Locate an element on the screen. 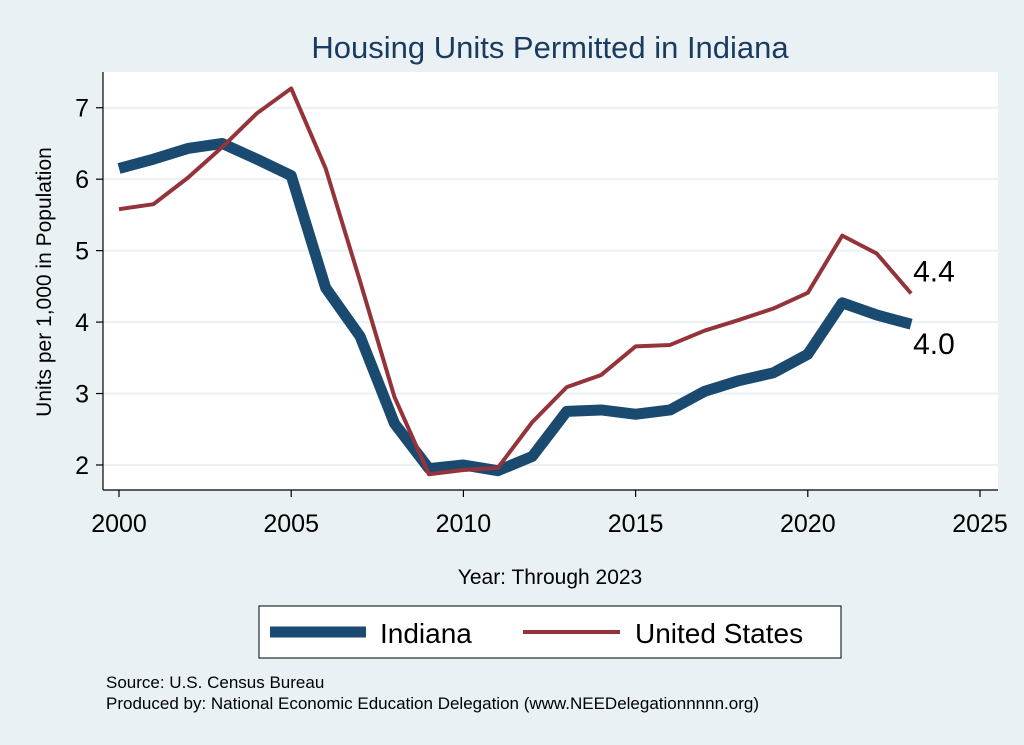 The image size is (1024, 745). x-axis-title: Year: Through 2023 is located at coordinates (550, 577).